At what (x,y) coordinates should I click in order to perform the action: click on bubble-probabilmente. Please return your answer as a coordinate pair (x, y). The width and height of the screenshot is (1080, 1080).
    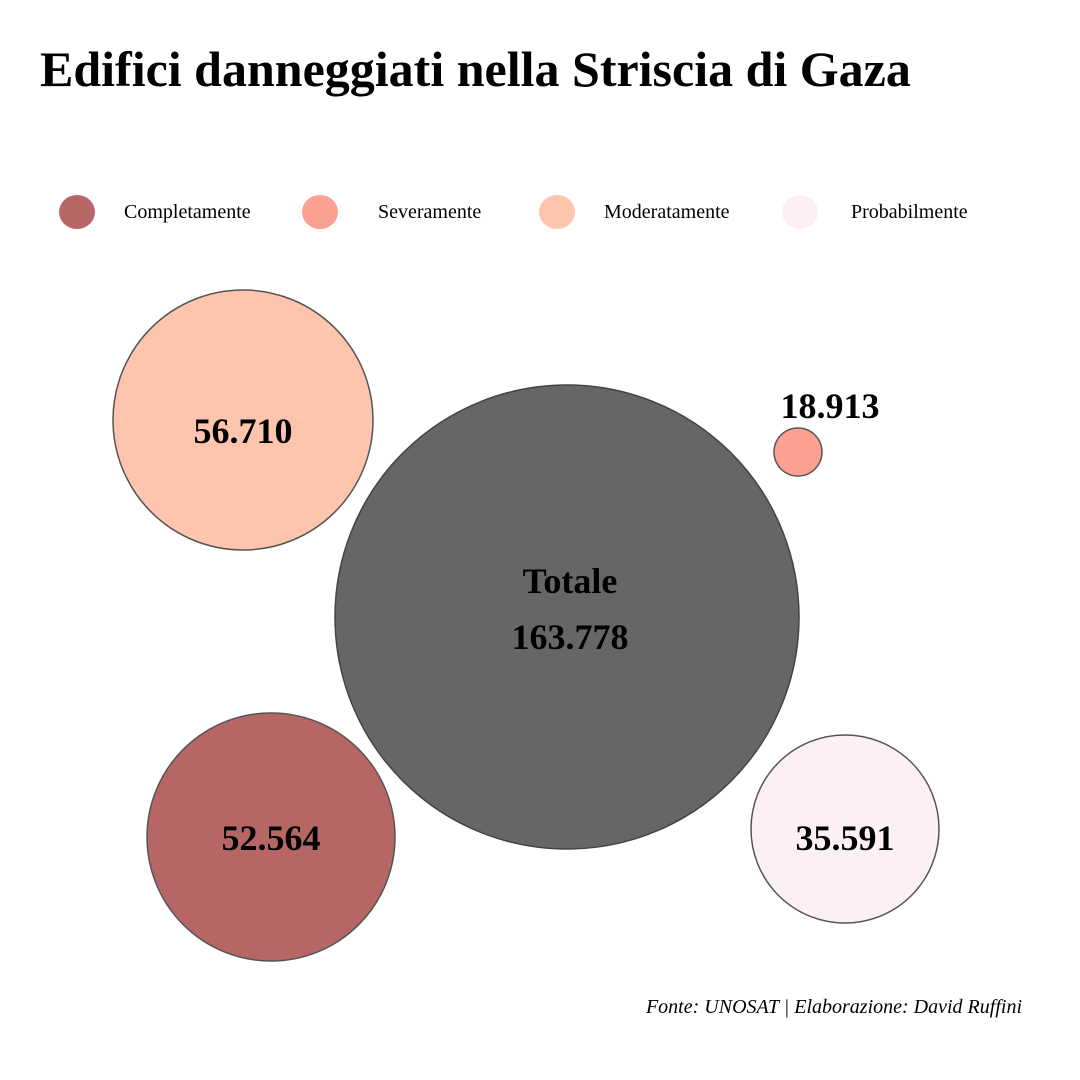
    Looking at the image, I should click on (845, 829).